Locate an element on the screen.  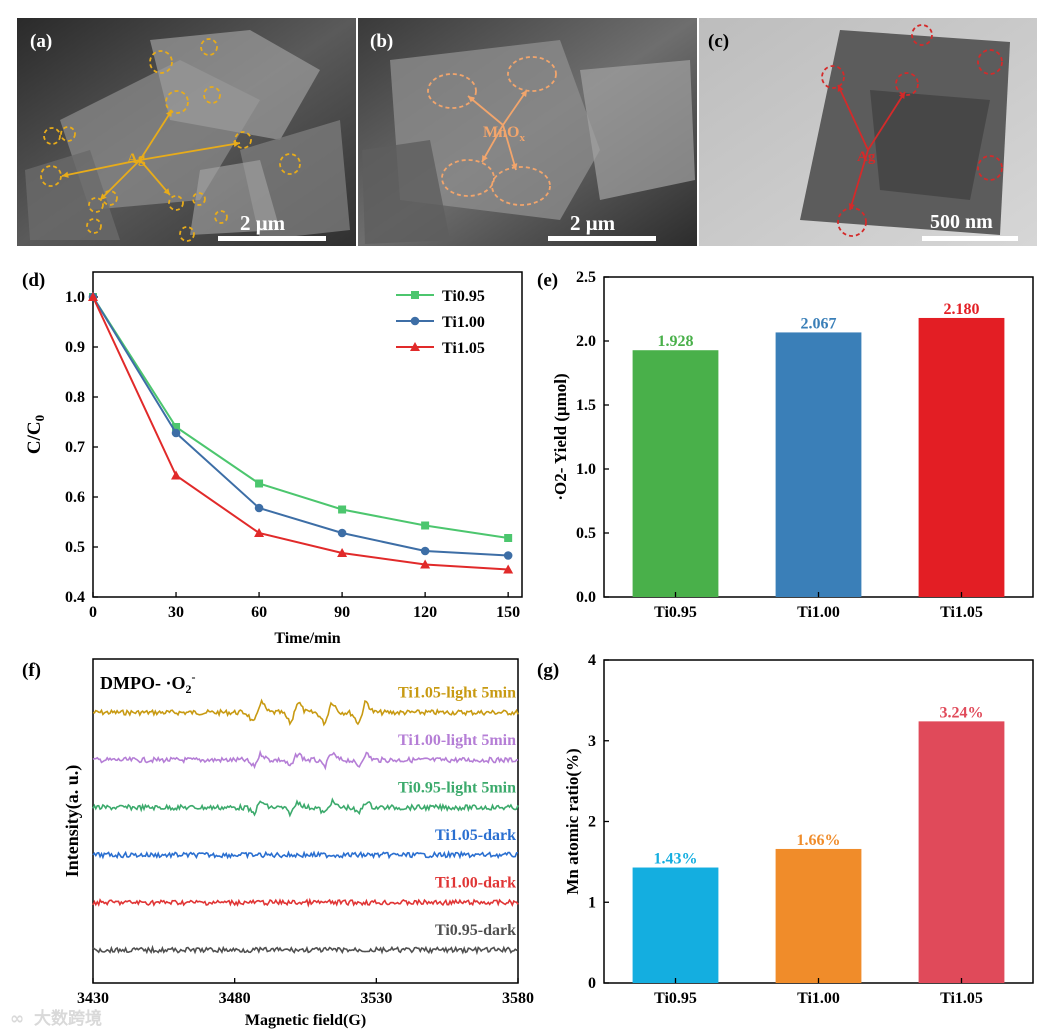
panel-b-scale-bar is located at coordinates (602, 238).